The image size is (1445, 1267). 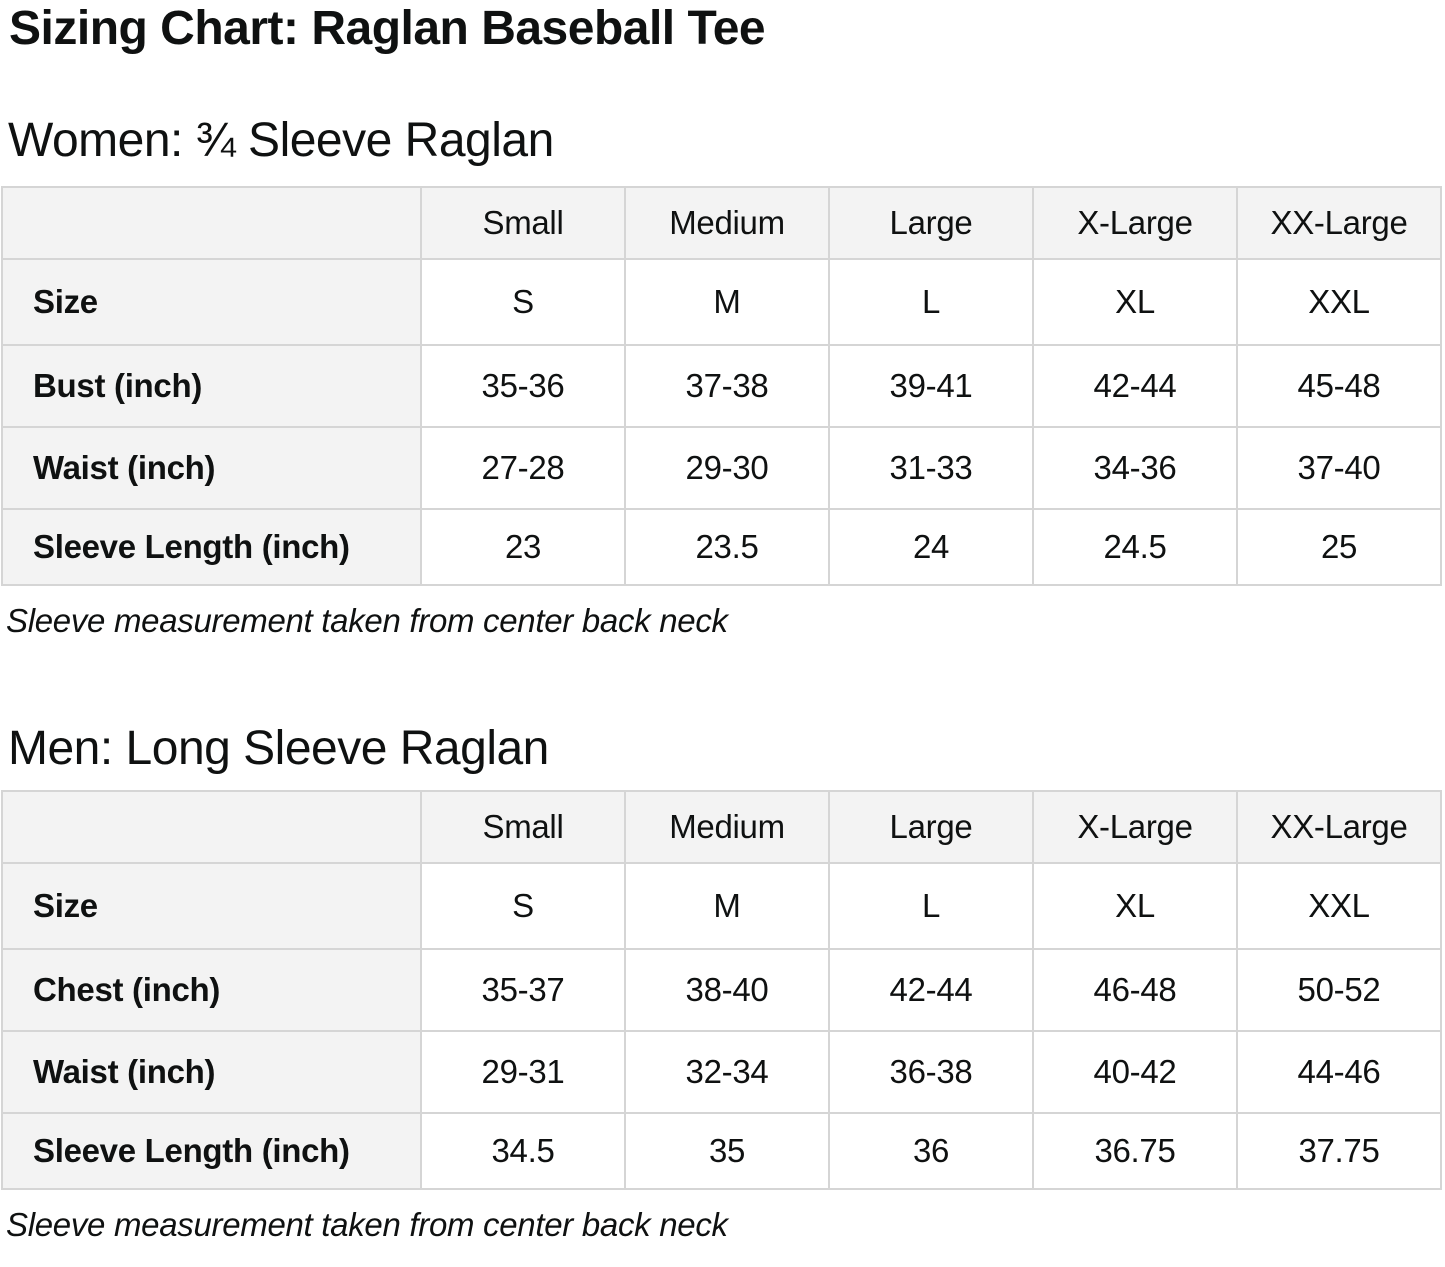 I want to click on value-cell: 35-37, so click(x=523, y=990).